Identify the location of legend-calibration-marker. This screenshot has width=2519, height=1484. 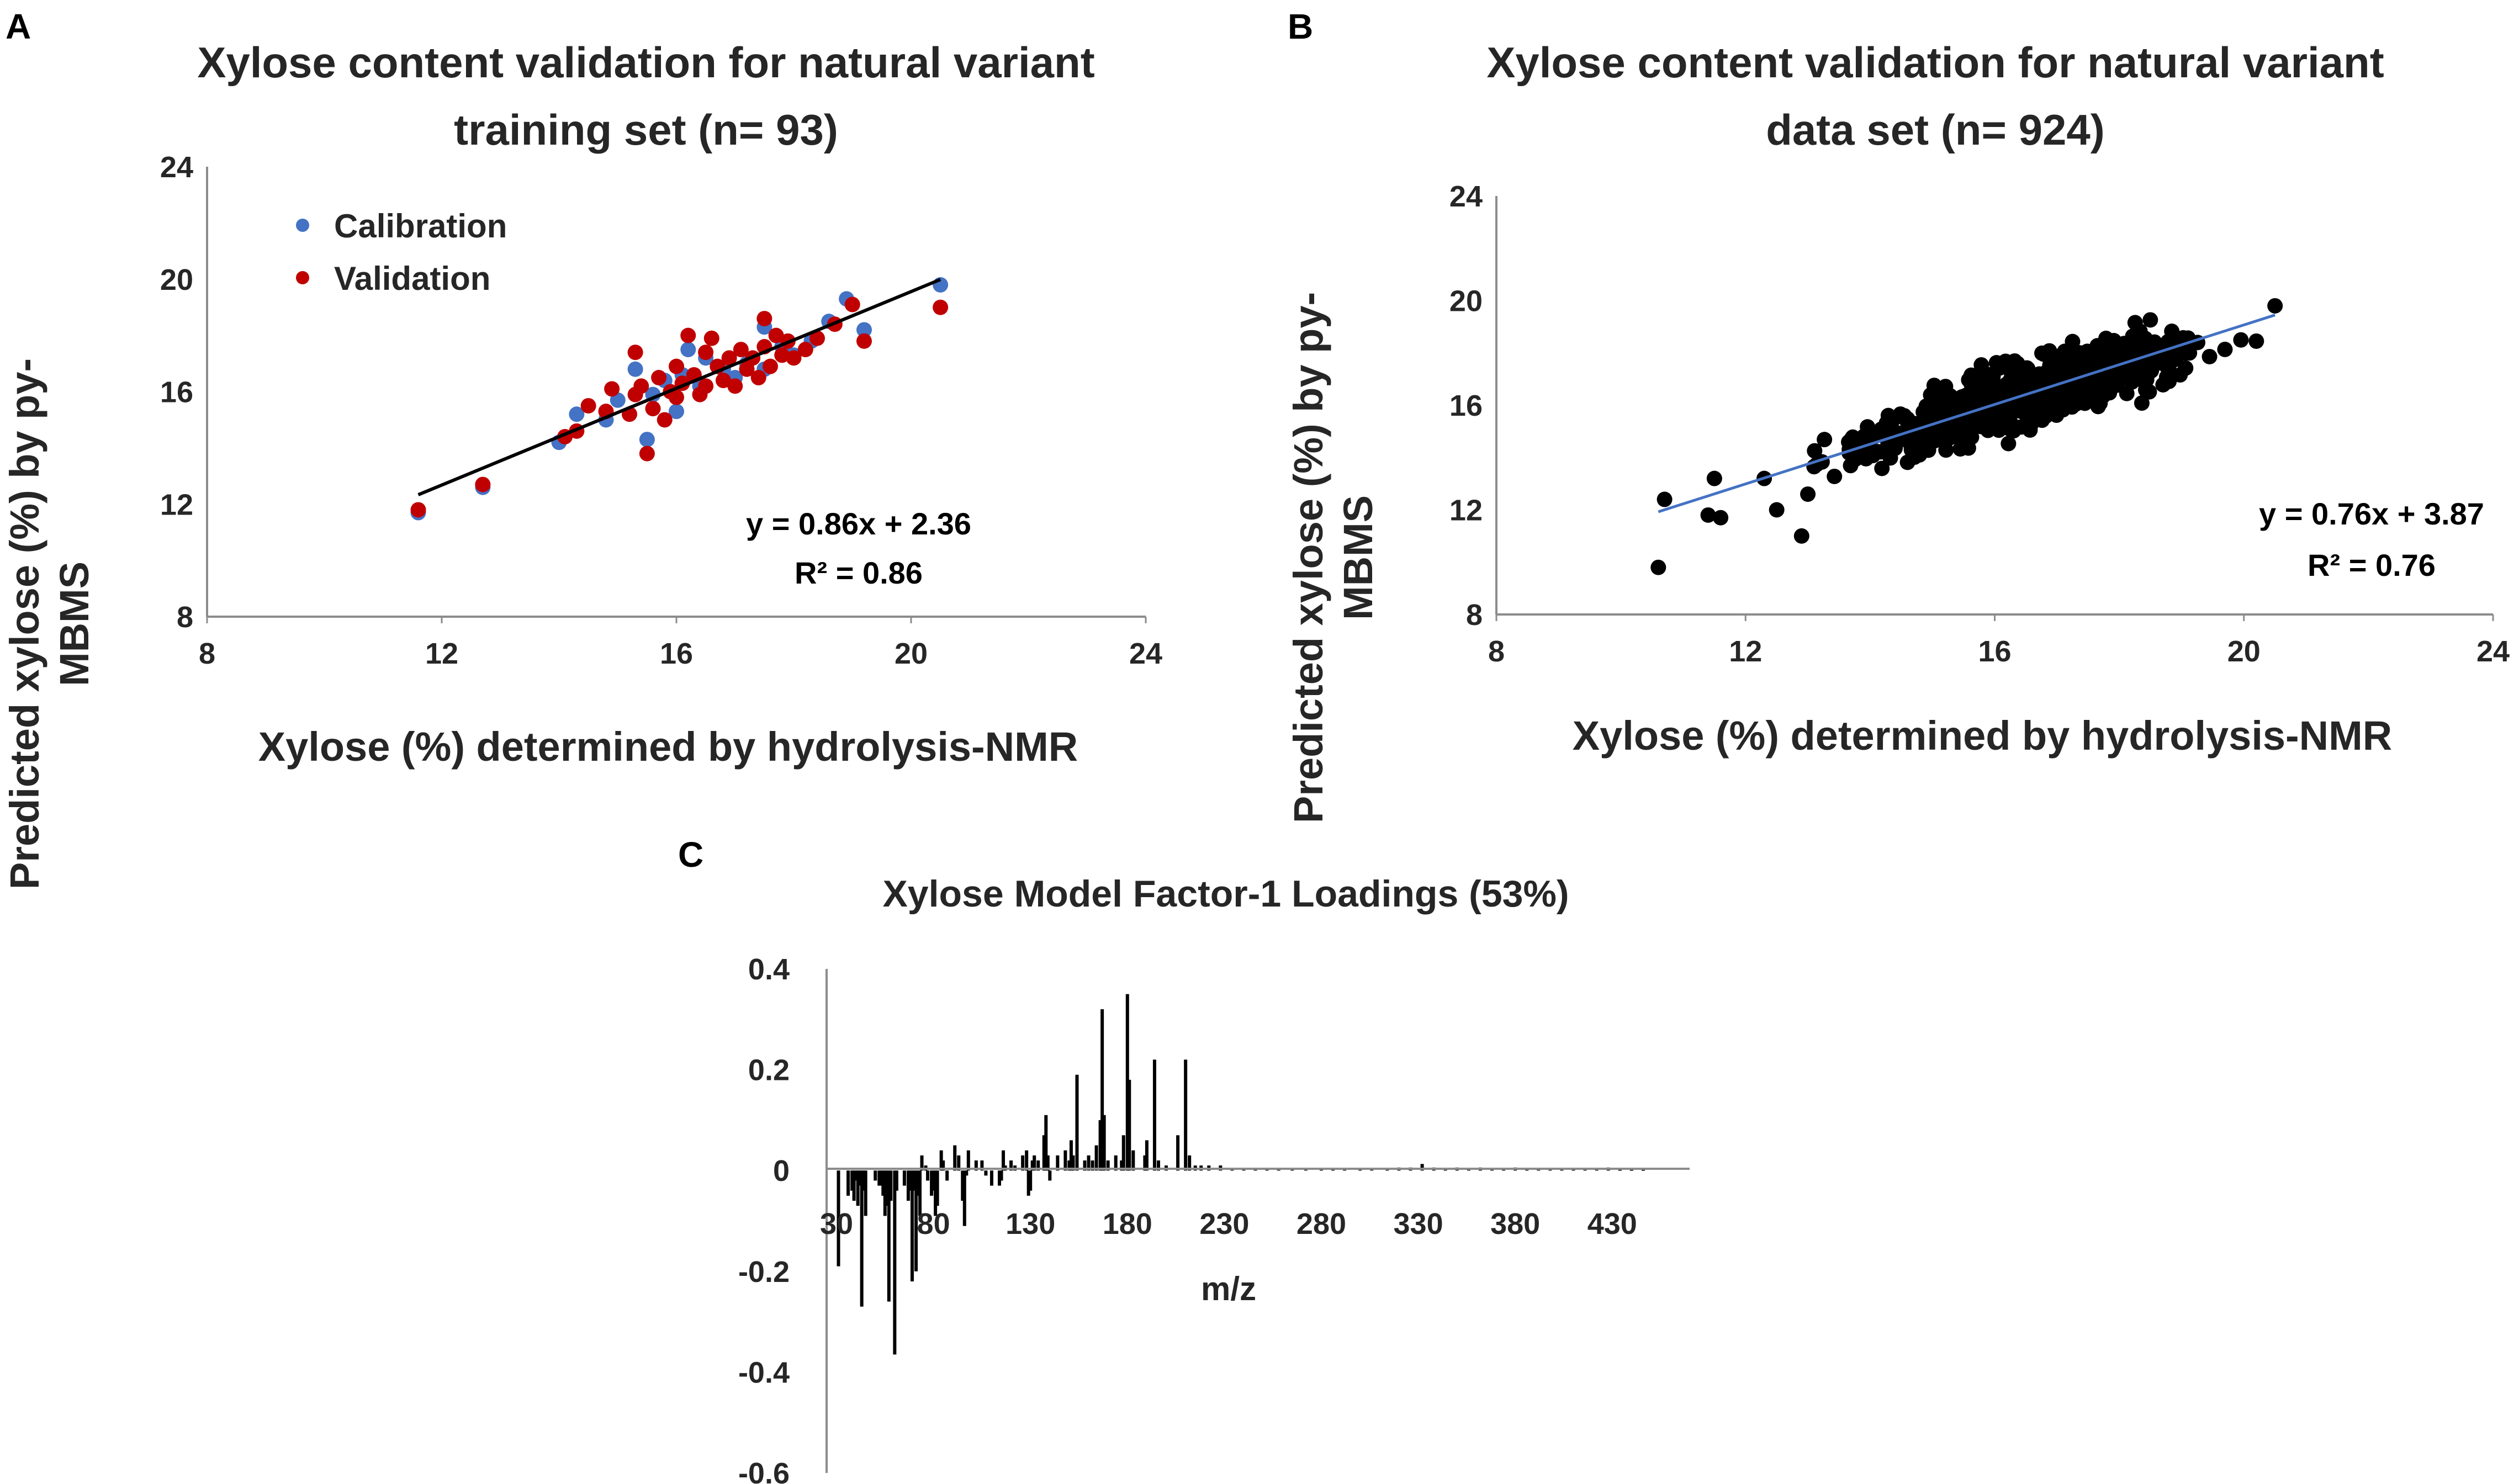
(302, 225).